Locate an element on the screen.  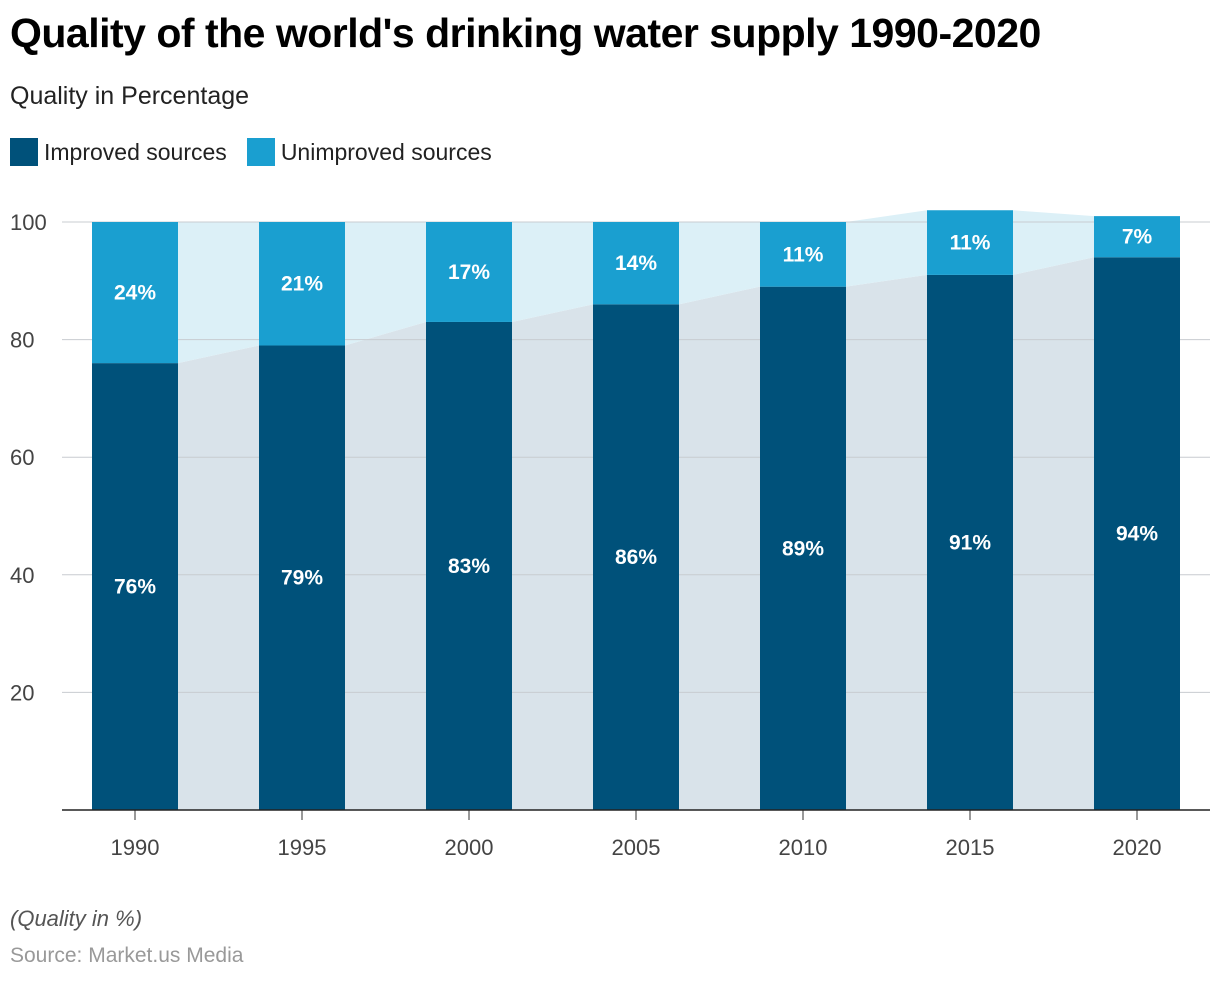
y-tick-label-60: 60 is located at coordinates (22, 457).